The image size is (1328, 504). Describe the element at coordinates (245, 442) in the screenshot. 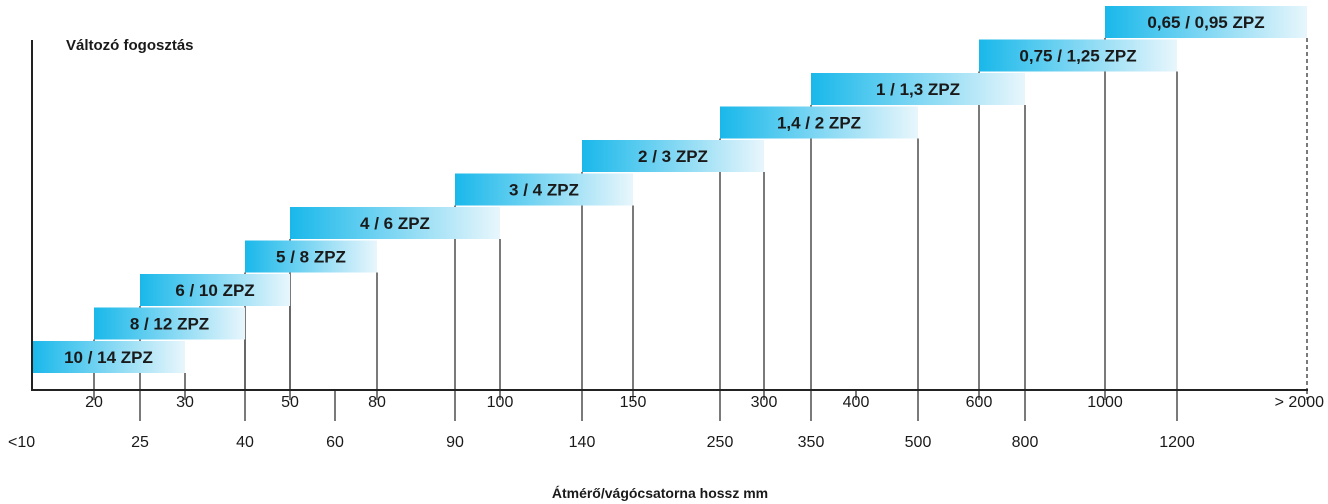

I see `x-tick-label: 40` at that location.